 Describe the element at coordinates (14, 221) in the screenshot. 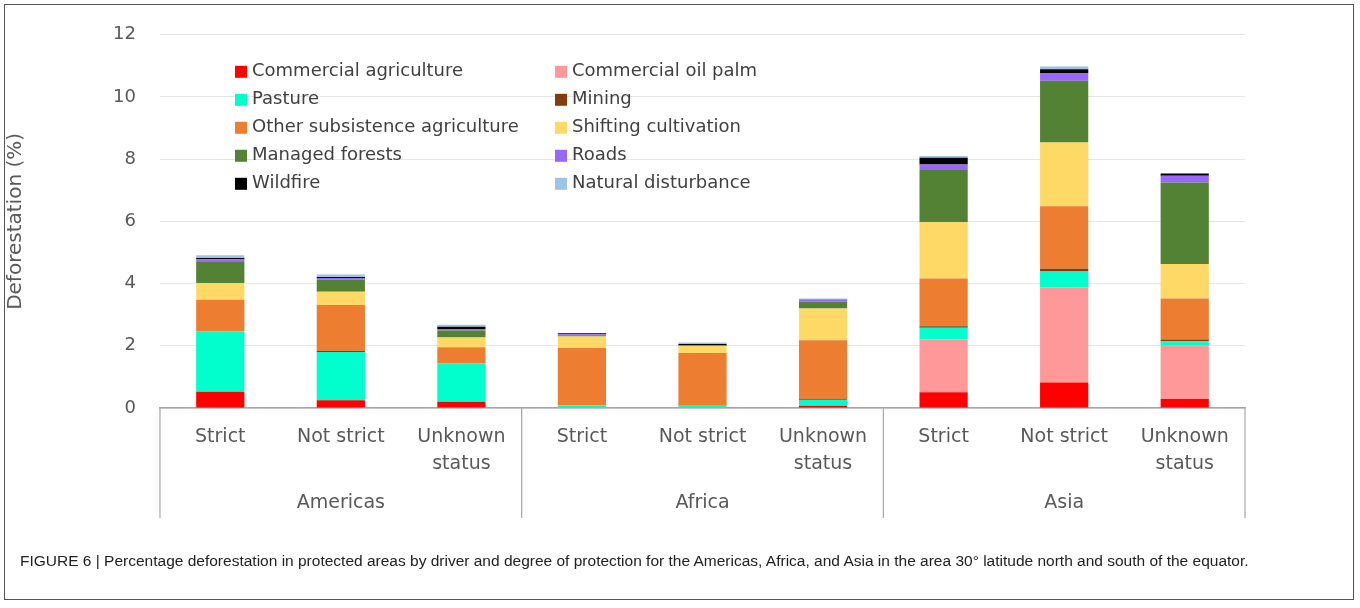

I see `y-axis-title: Deforestation (%)` at that location.